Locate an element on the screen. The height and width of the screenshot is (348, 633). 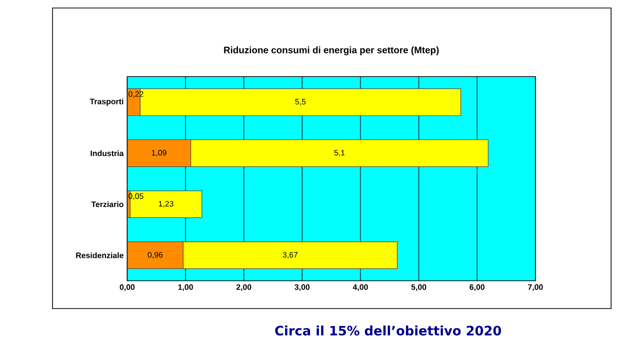
chart-title: Riduzione consumi di energia per settore (Mtep) is located at coordinates (331, 51).